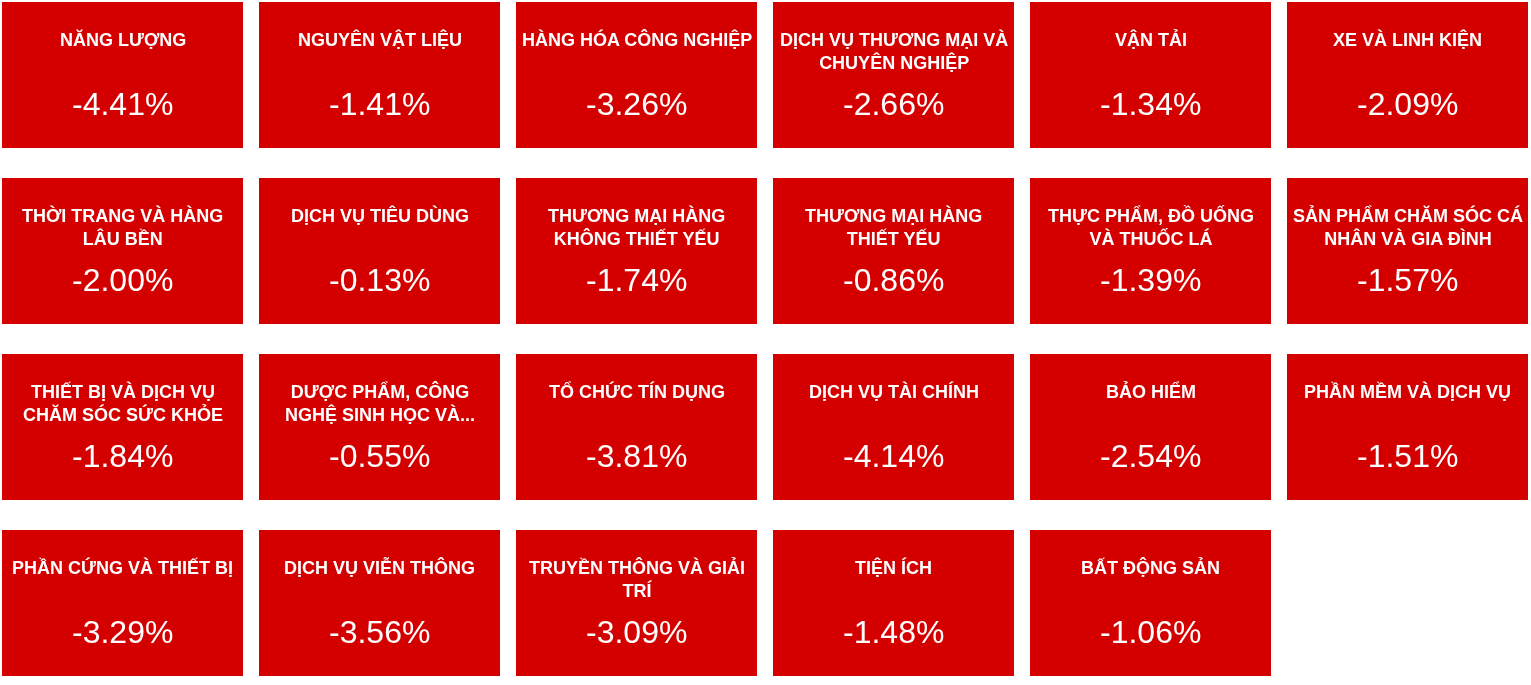 The width and height of the screenshot is (1531, 685). I want to click on category-label: NĂNG LƯỢNG, so click(123, 39).